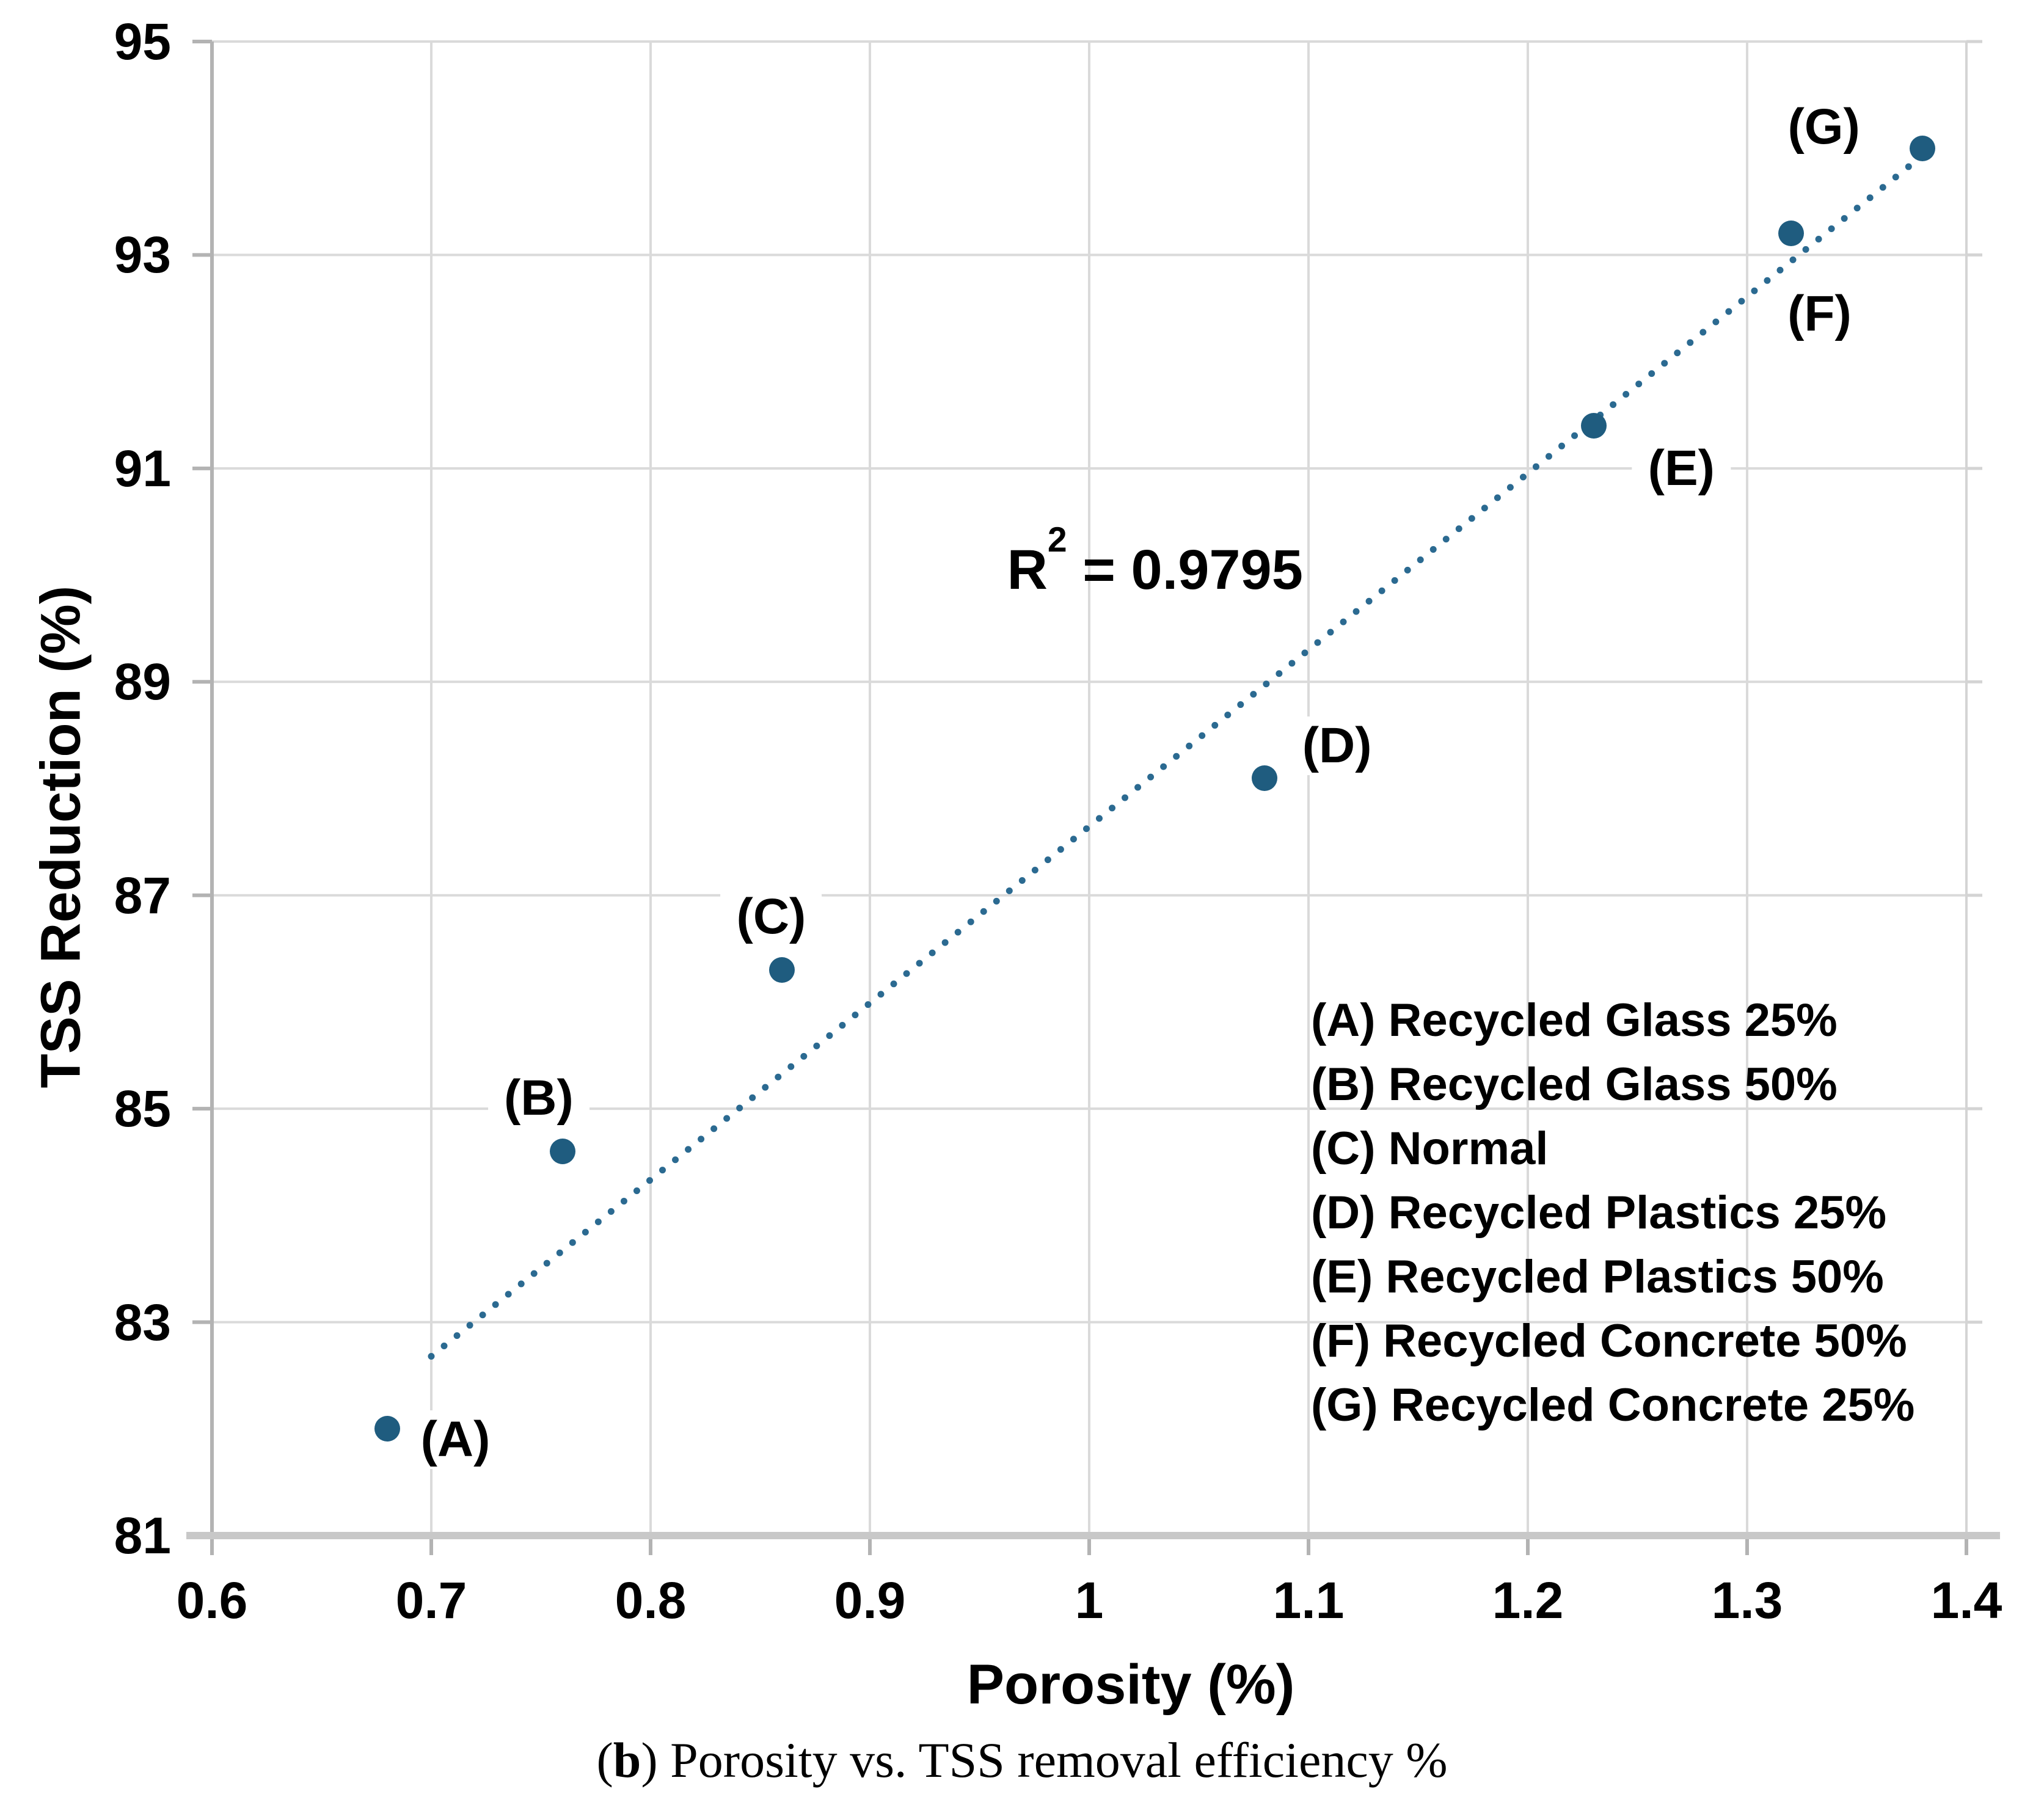 This screenshot has width=2044, height=1797. What do you see at coordinates (1791, 234) in the screenshot?
I see `data-point-F` at bounding box center [1791, 234].